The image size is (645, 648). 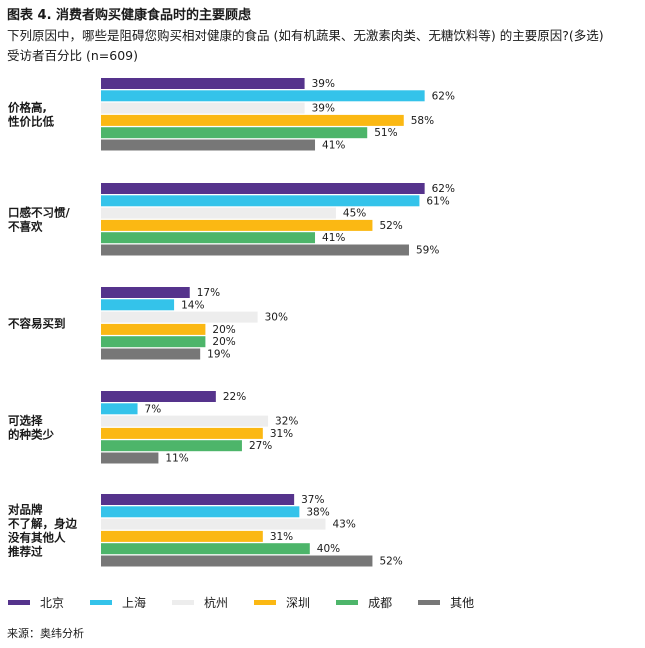 What do you see at coordinates (234, 397) in the screenshot?
I see `data-label: 22%` at bounding box center [234, 397].